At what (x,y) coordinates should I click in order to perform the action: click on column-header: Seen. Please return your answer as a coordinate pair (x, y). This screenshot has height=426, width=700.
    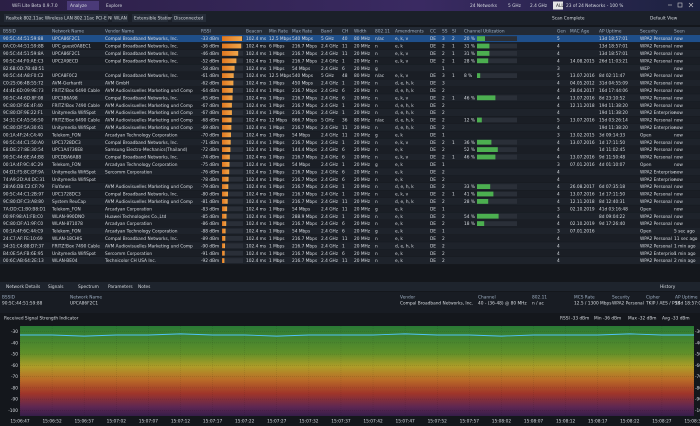
    Looking at the image, I should click on (679, 32).